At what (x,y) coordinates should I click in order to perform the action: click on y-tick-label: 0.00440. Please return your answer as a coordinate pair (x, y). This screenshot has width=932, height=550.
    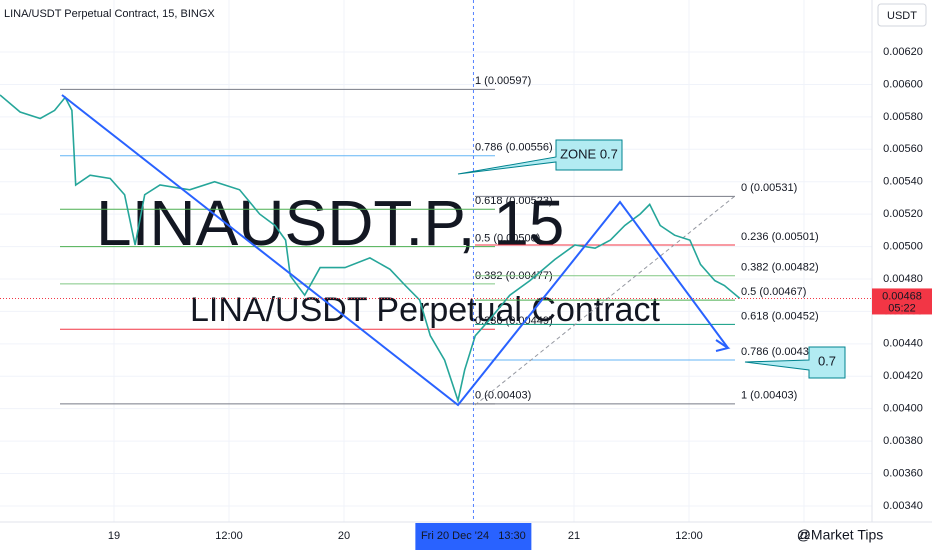
    Looking at the image, I should click on (903, 344).